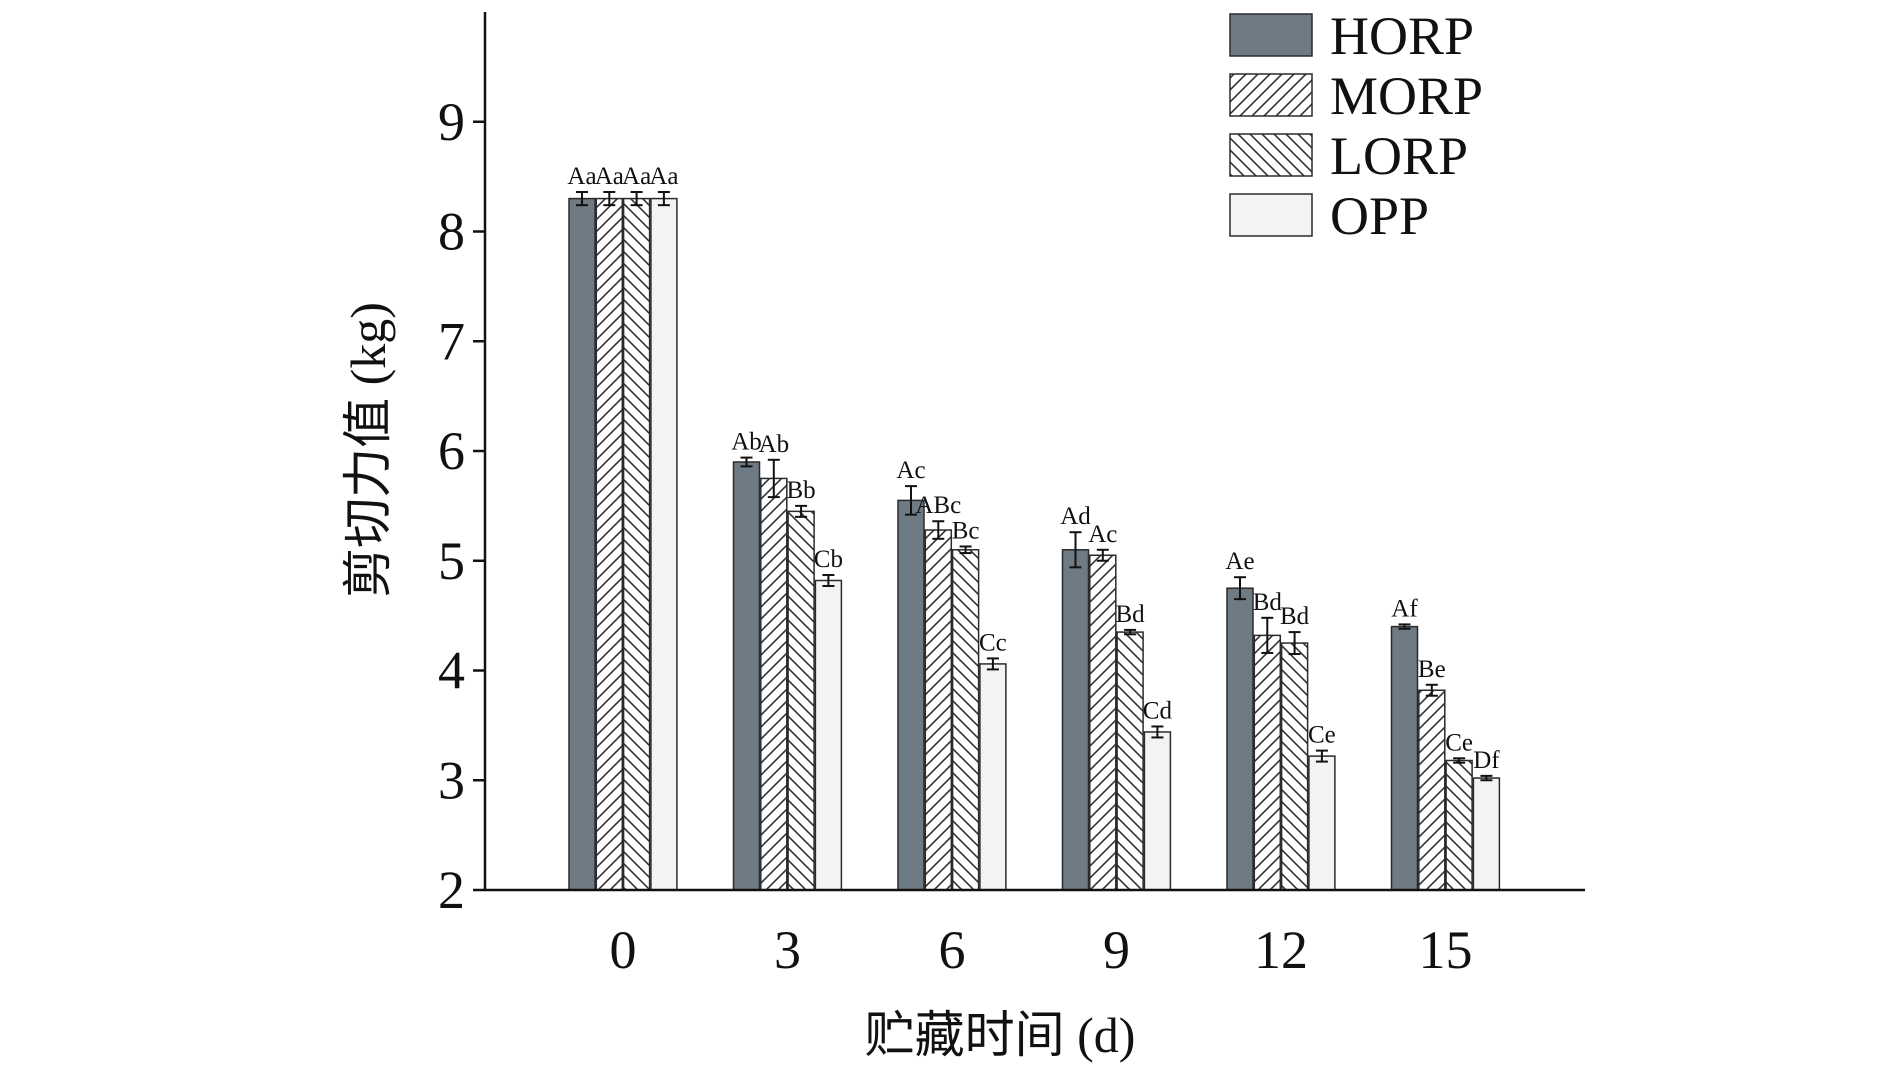  Describe the element at coordinates (787, 950) in the screenshot. I see `x-tick-label-3: 3` at that location.